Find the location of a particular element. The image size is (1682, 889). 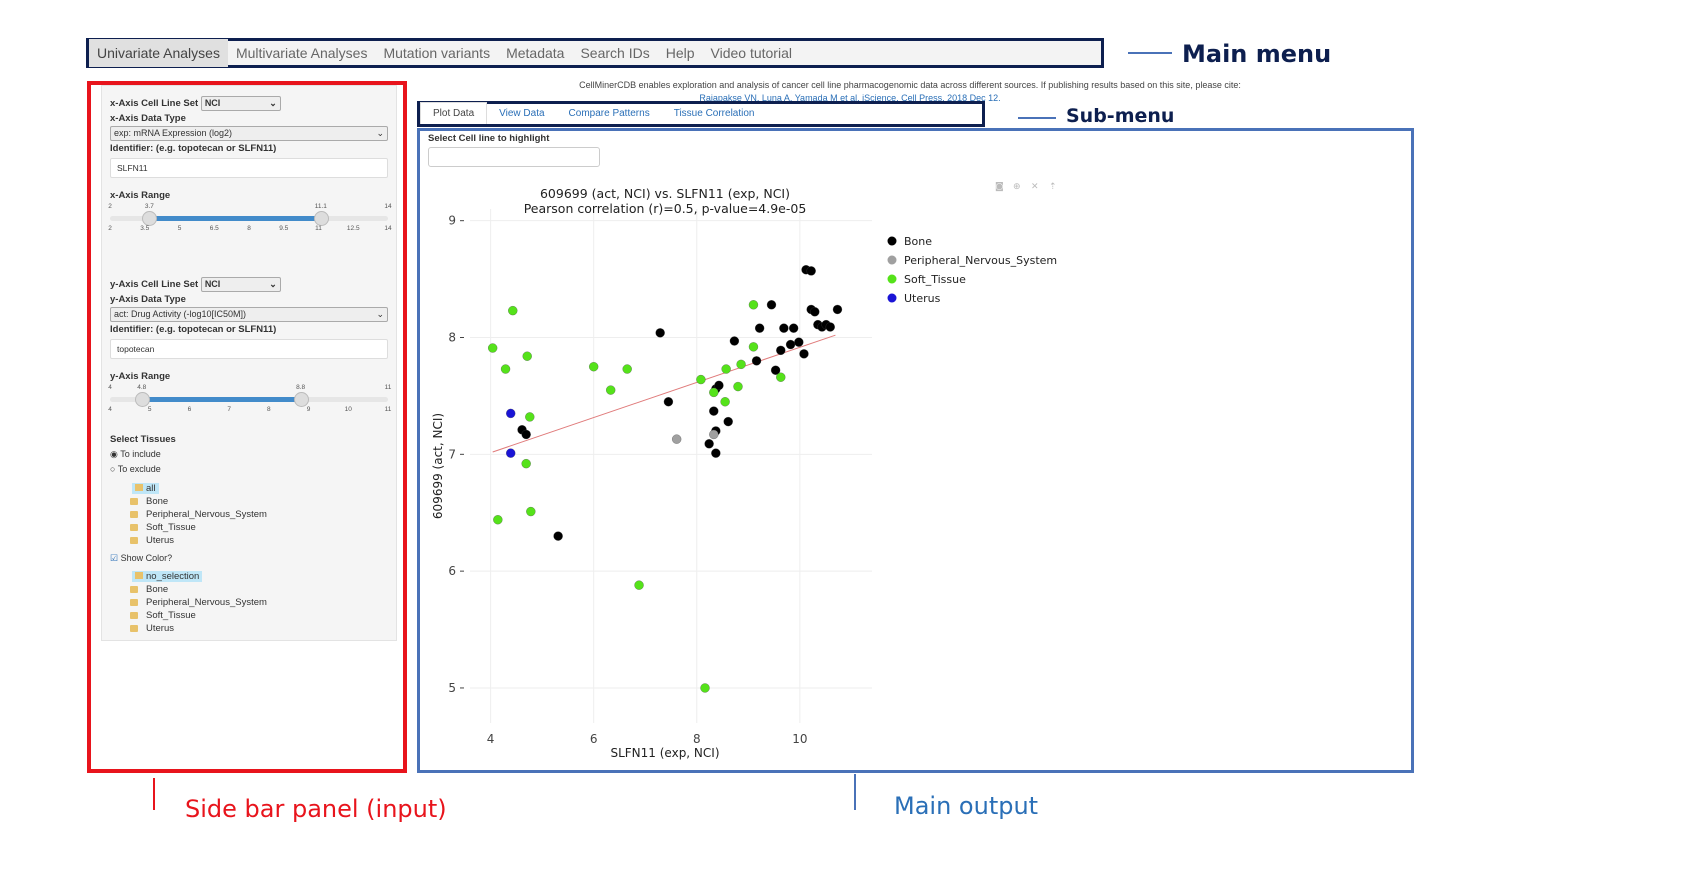

legend-label: Uterus is located at coordinates (922, 298).